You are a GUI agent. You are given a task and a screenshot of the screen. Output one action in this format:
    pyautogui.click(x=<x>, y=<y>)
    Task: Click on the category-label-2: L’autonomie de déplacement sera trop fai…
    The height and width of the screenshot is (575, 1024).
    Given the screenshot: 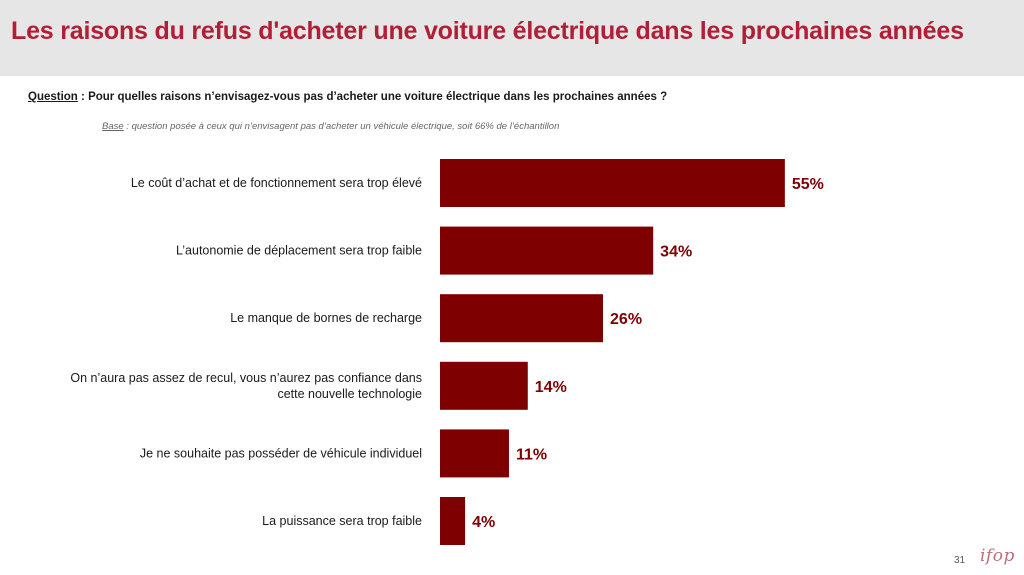 What is the action you would take?
    pyautogui.click(x=299, y=251)
    